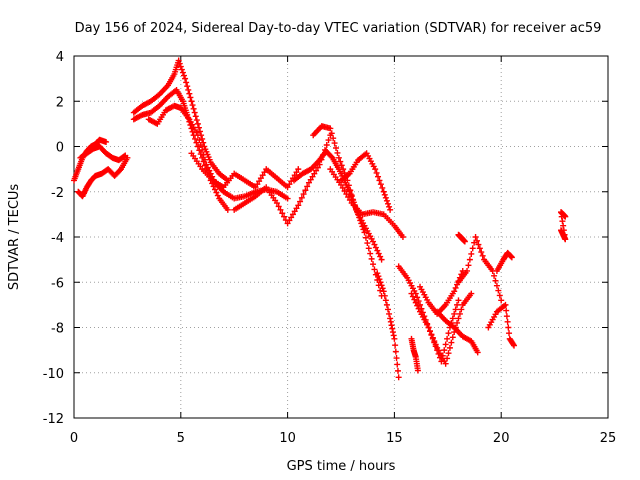 The height and width of the screenshot is (480, 640). What do you see at coordinates (103, 177) in the screenshot?
I see `series-sat-b` at bounding box center [103, 177].